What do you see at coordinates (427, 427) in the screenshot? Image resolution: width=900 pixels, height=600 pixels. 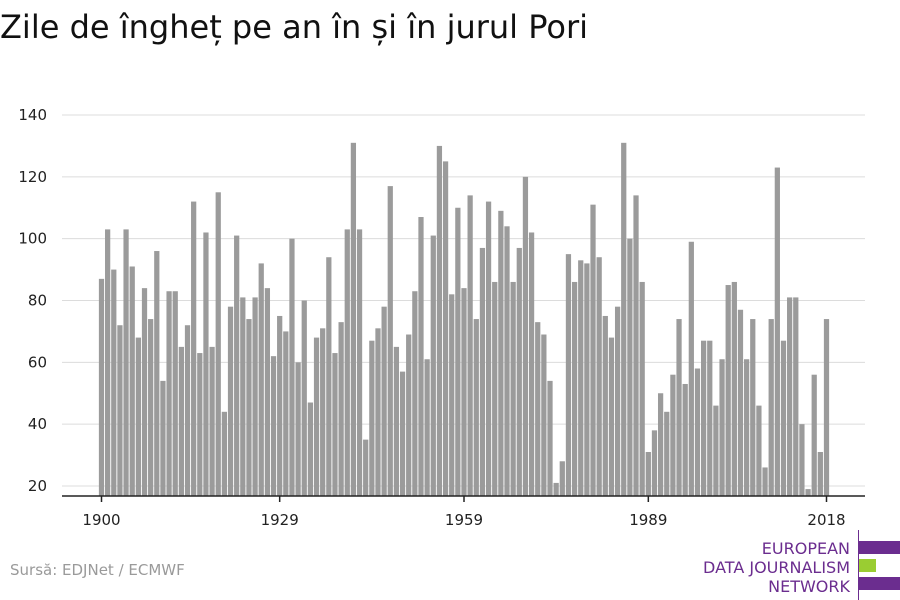 I see `bar-1953` at bounding box center [427, 427].